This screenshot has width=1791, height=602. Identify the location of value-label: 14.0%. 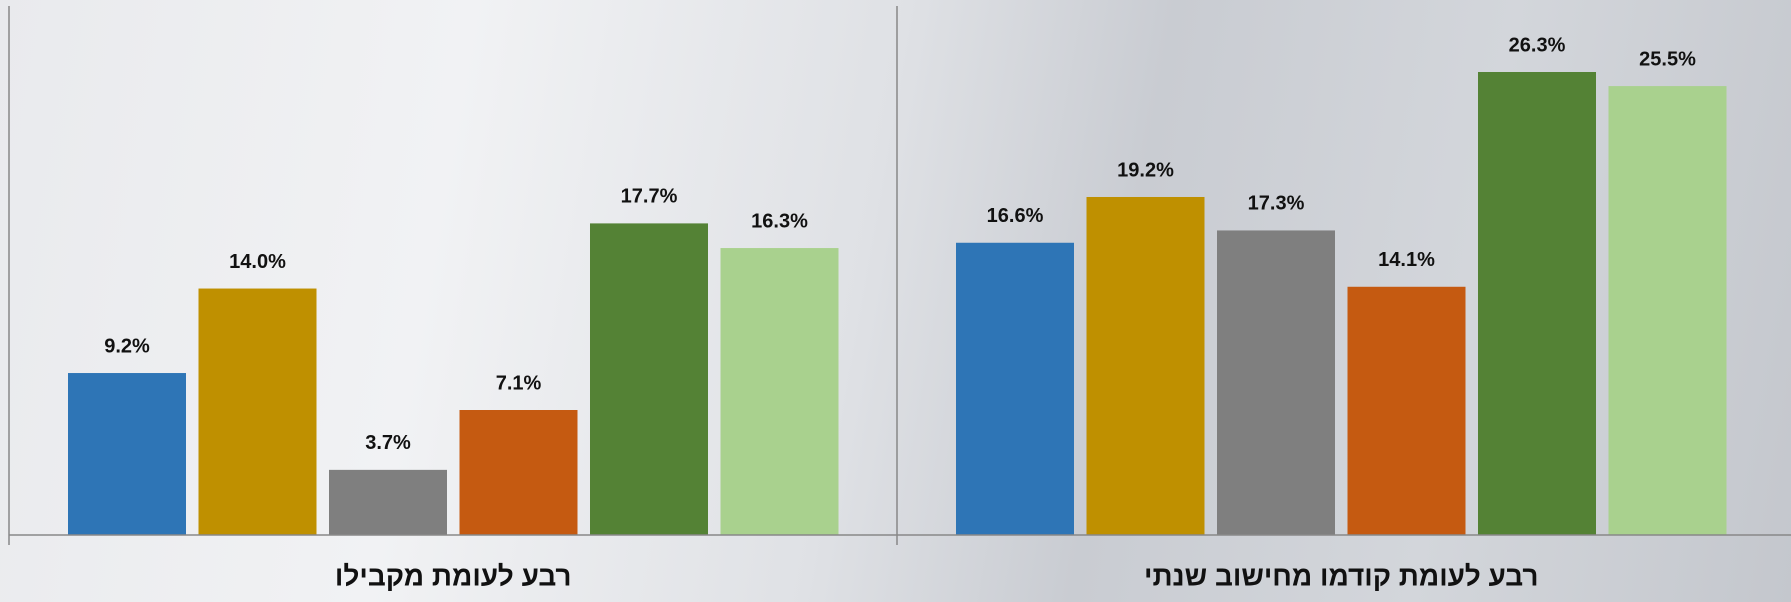
(257, 262).